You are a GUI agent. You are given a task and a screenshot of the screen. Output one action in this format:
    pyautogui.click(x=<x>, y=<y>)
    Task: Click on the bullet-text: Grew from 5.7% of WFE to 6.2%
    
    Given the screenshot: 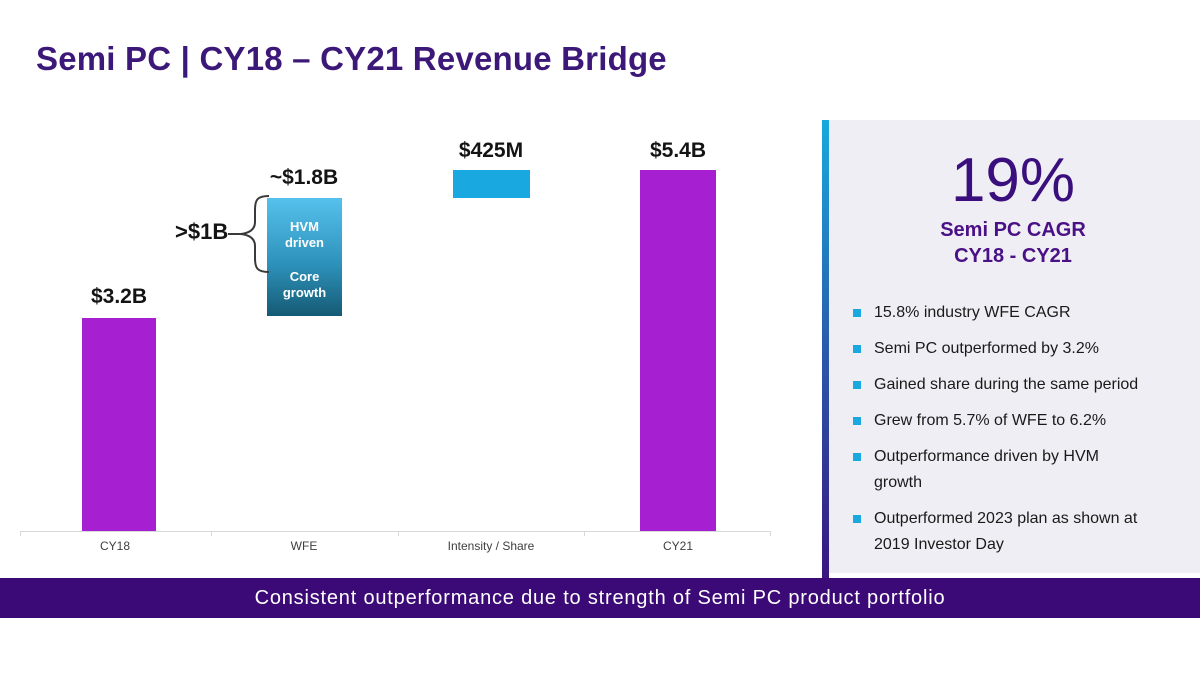 What is the action you would take?
    pyautogui.click(x=990, y=420)
    